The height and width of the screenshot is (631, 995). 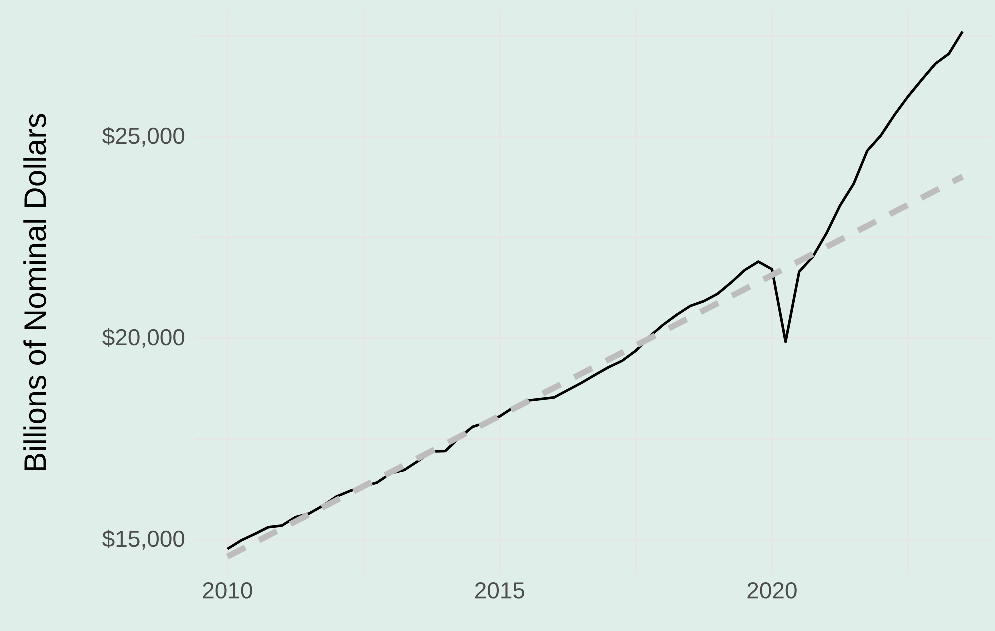 I want to click on x-tick-label: 2020, so click(x=772, y=590).